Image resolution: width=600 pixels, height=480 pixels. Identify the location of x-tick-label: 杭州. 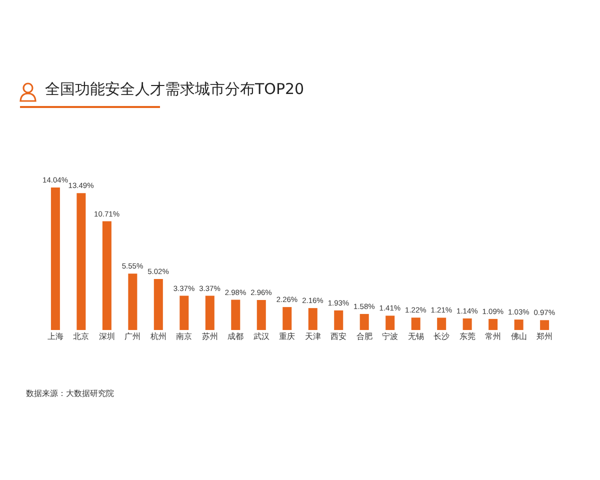
(157, 336).